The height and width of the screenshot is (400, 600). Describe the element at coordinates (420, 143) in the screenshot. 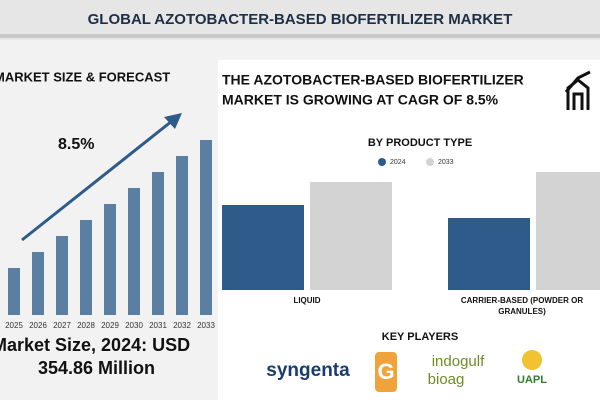

I see `product-title: BY PRODUCT TYPE` at that location.